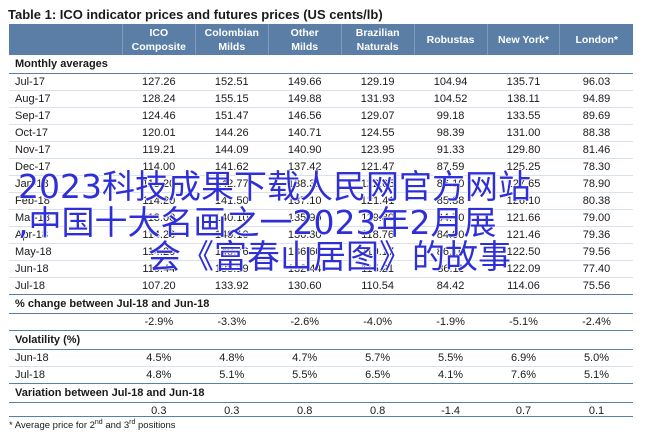  Describe the element at coordinates (66, 201) in the screenshot. I see `row-label: Feb-18` at that location.